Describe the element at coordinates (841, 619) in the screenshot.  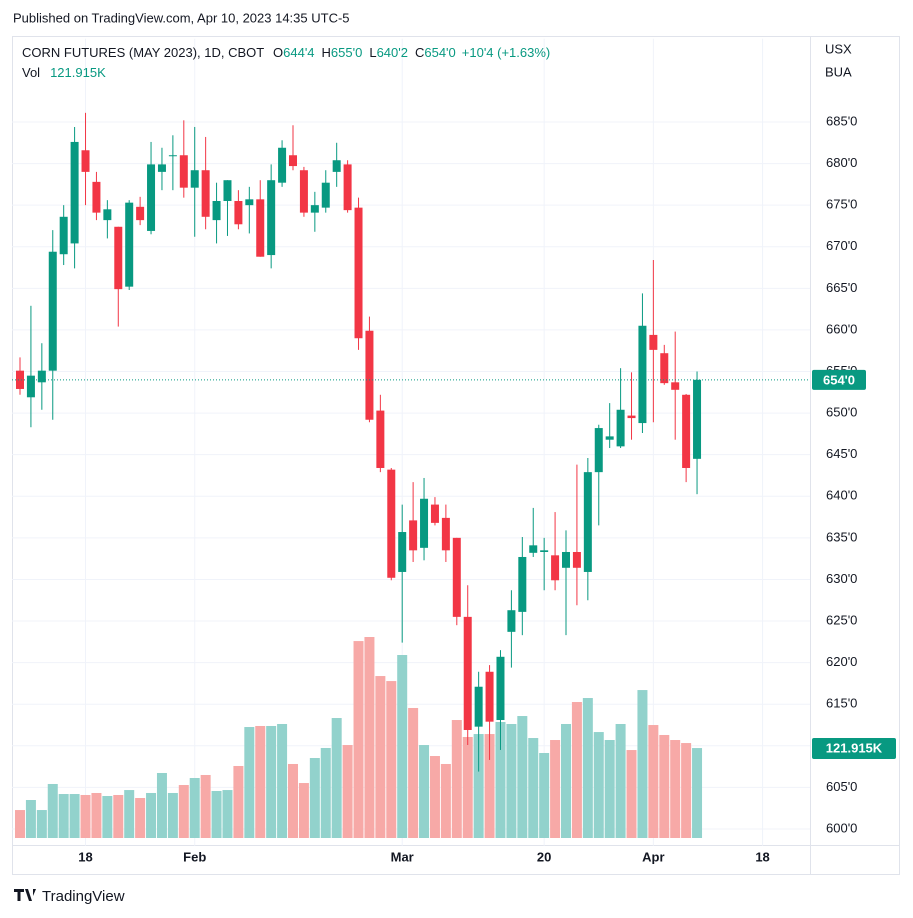
I see `y-tick-label: 625'0` at that location.